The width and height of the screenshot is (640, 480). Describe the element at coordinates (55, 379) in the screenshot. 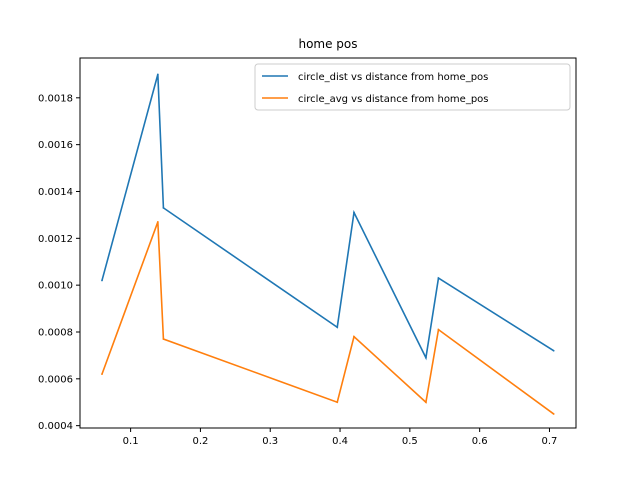

I see `y-tick-label: 0.0006` at that location.